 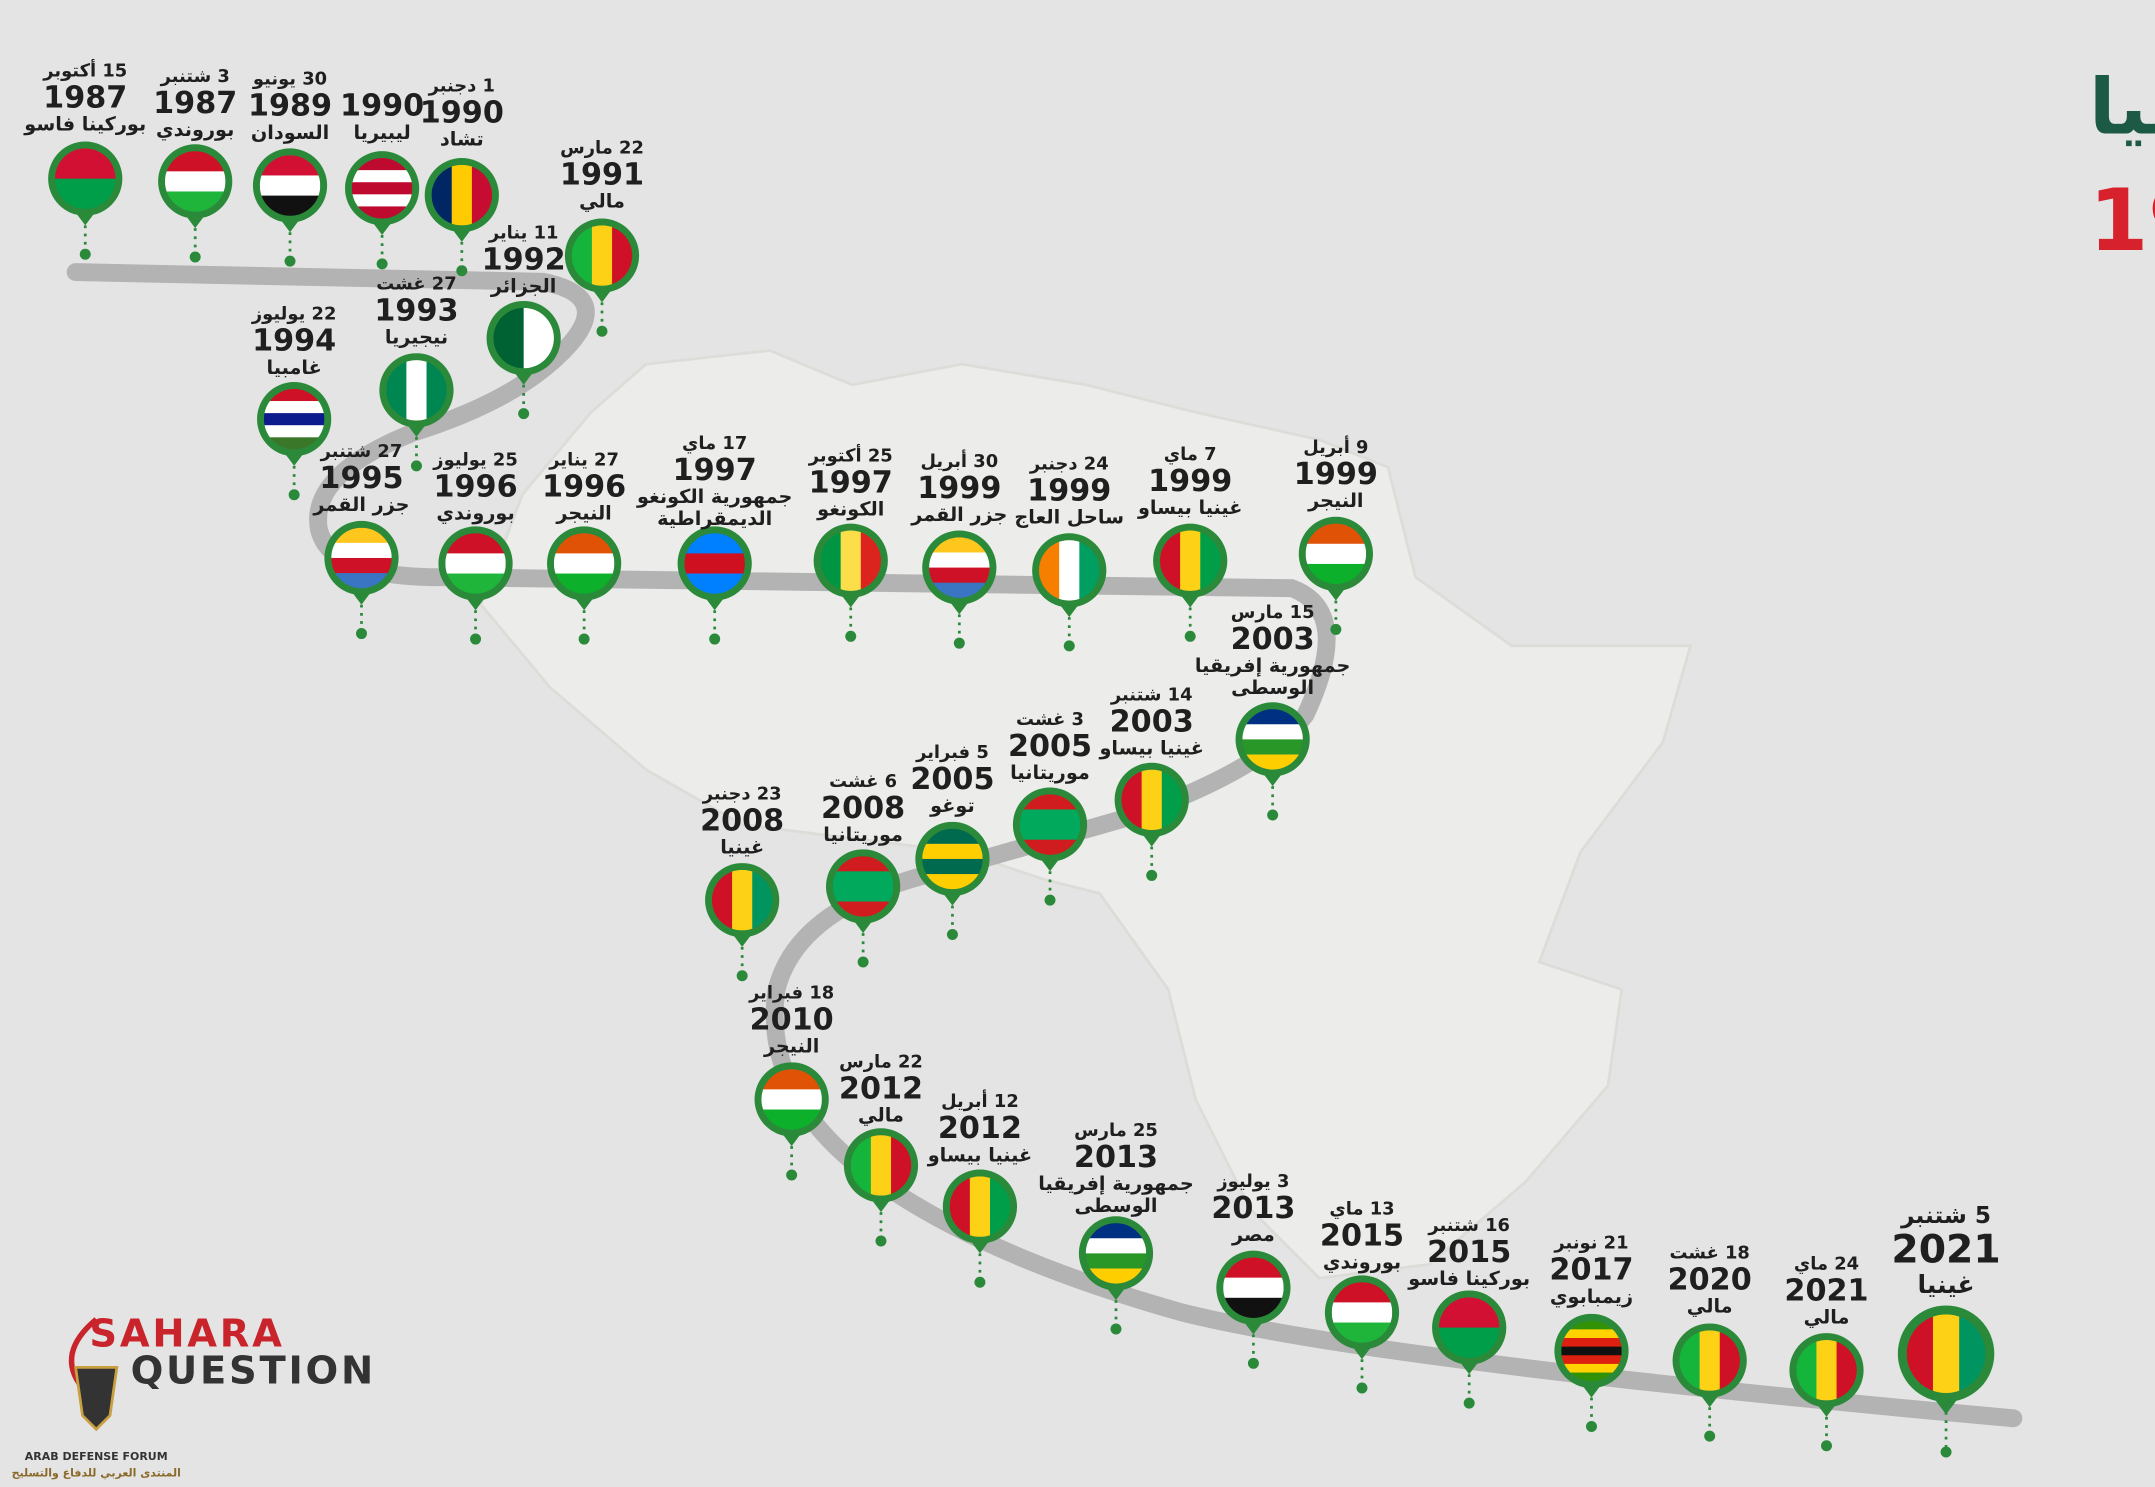 I want to click on event-year: 2008, so click(x=863, y=808).